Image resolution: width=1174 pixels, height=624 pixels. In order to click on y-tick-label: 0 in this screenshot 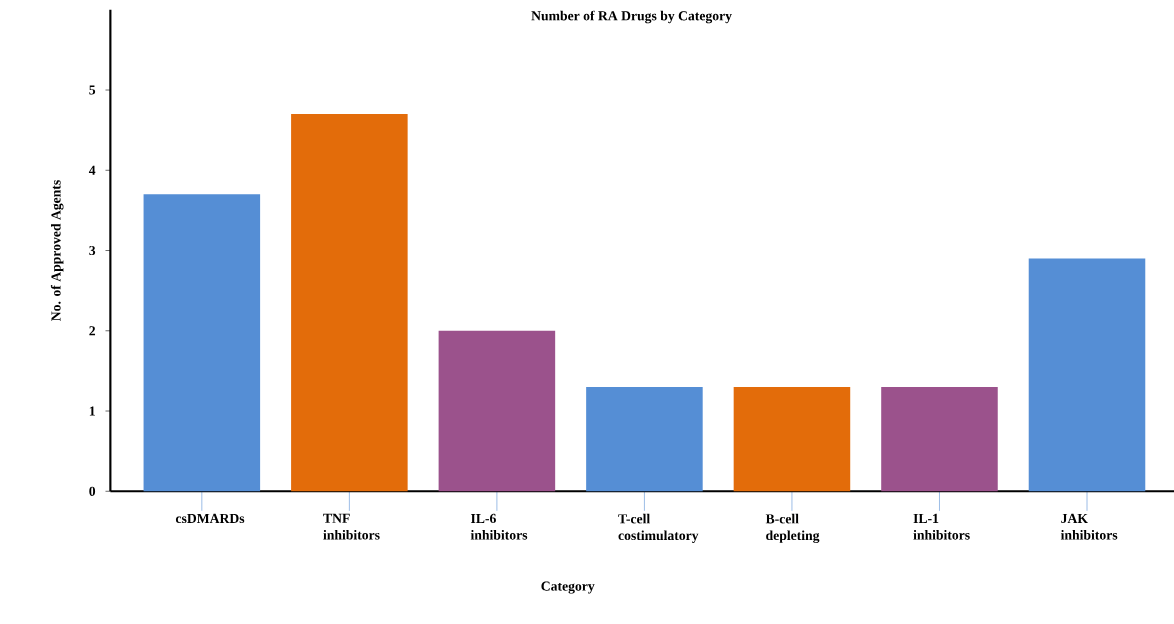, I will do `click(92, 491)`.